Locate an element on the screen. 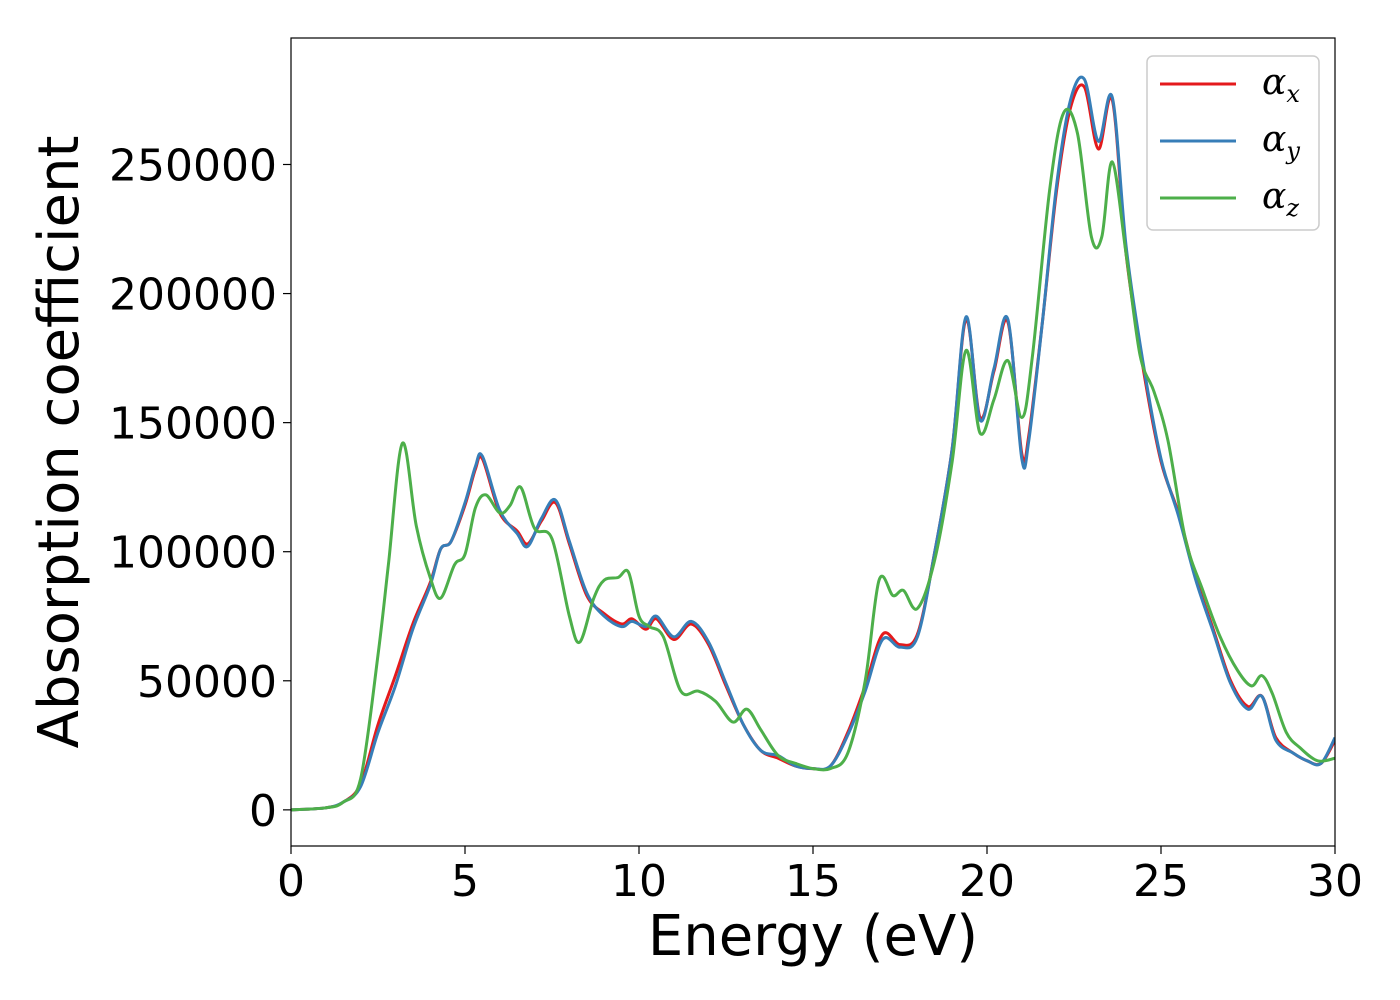 The height and width of the screenshot is (1000, 1400). x-axis-ticks: 0 5 10 15 20 25 30 is located at coordinates (820, 876).